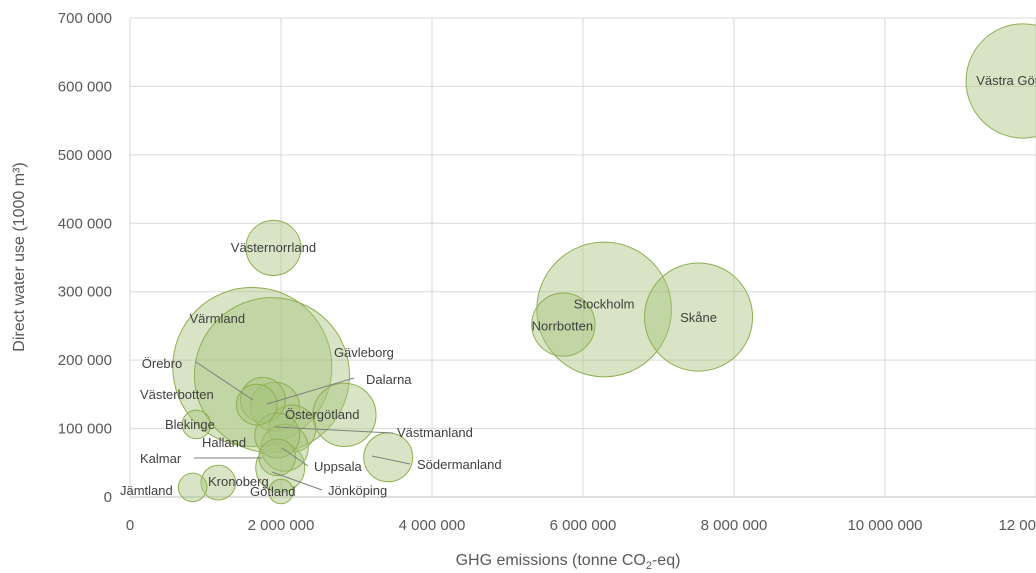 The height and width of the screenshot is (573, 1036). What do you see at coordinates (364, 352) in the screenshot?
I see `data-label: Gävleborg` at bounding box center [364, 352].